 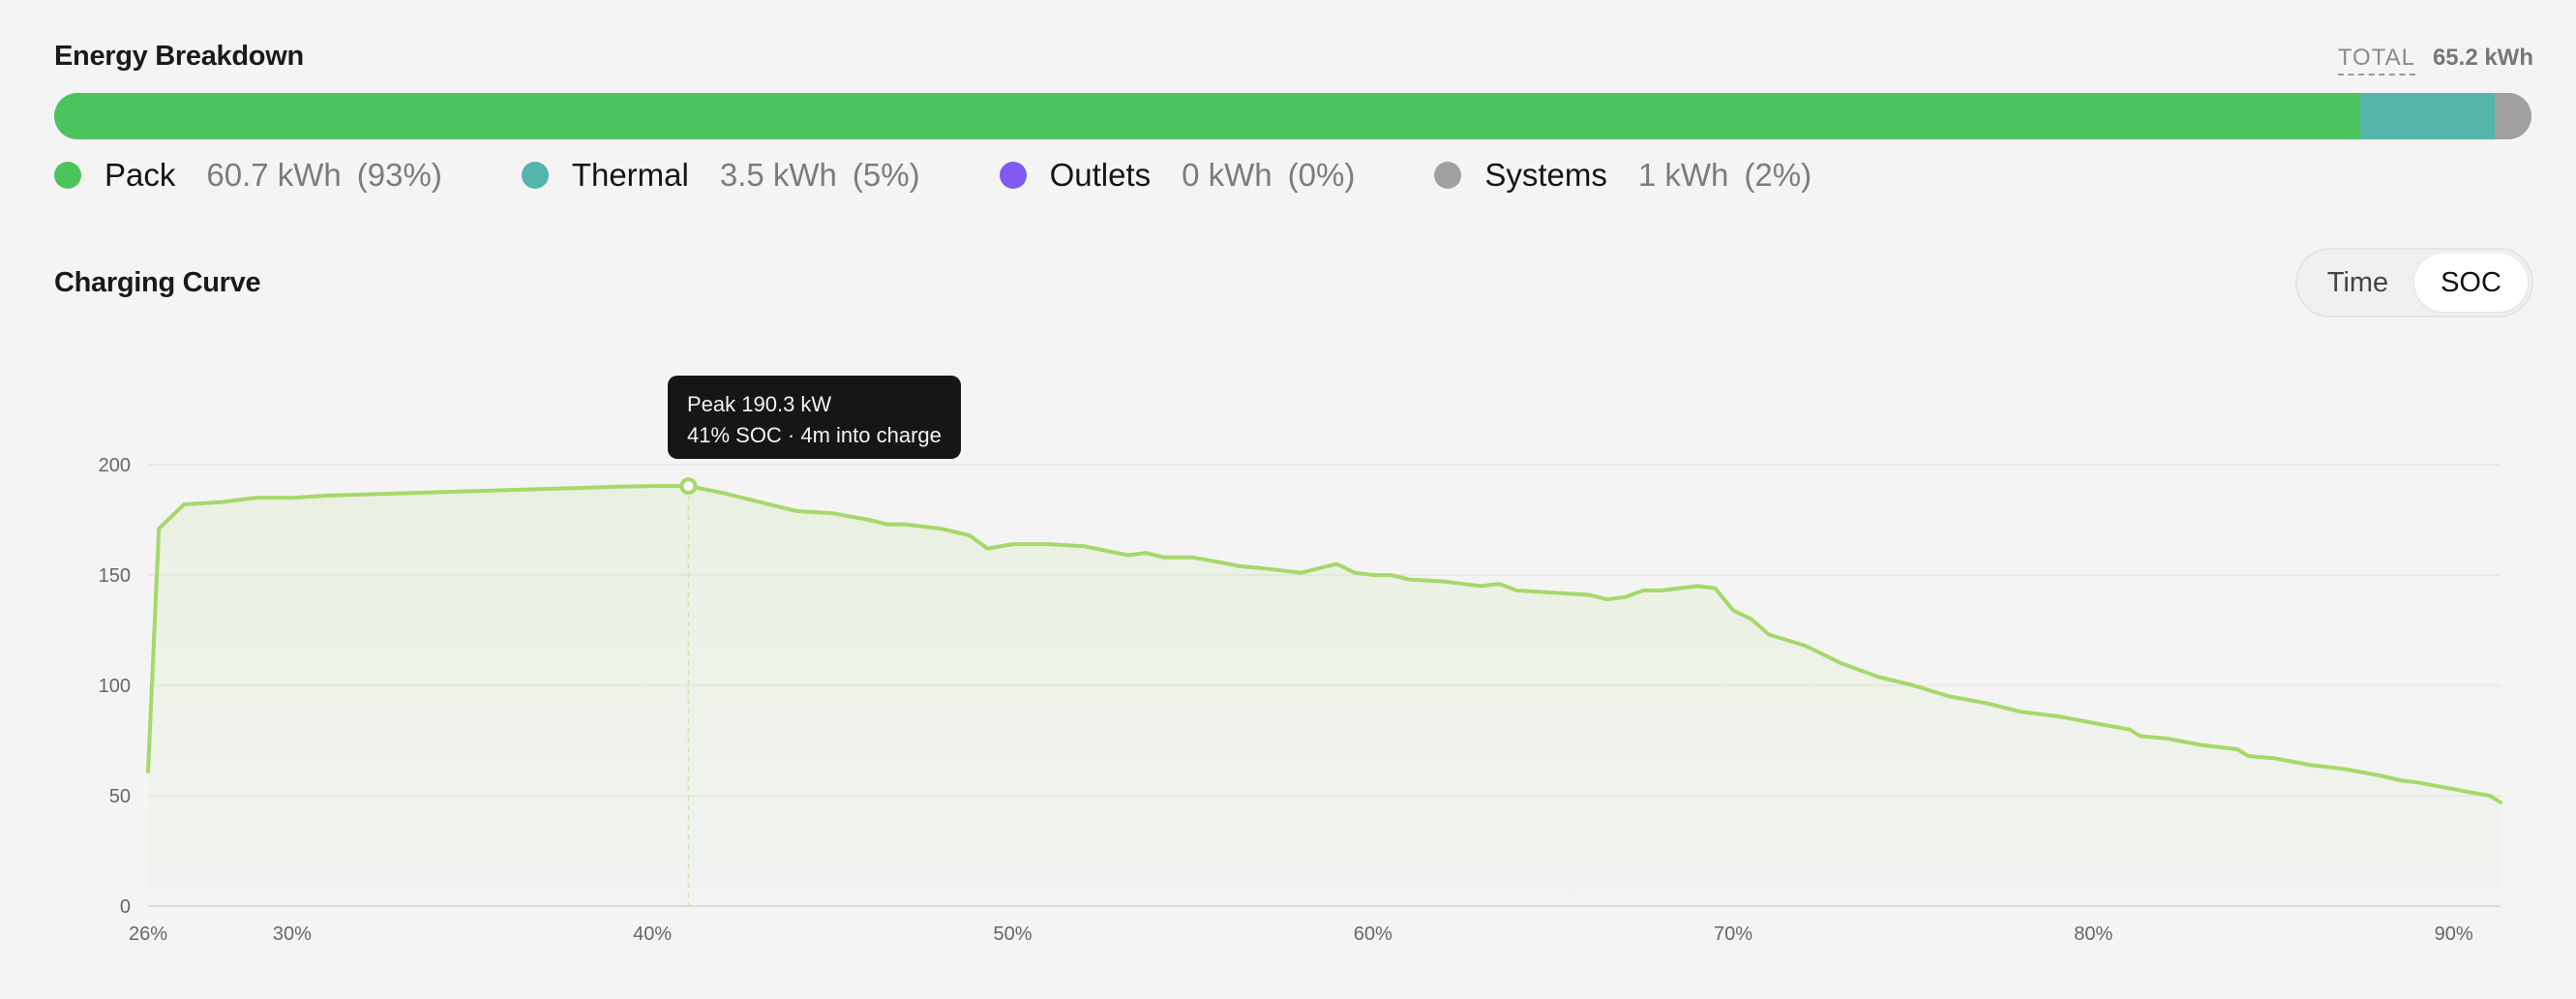 What do you see at coordinates (1373, 934) in the screenshot?
I see `x-tick-label: 60%` at bounding box center [1373, 934].